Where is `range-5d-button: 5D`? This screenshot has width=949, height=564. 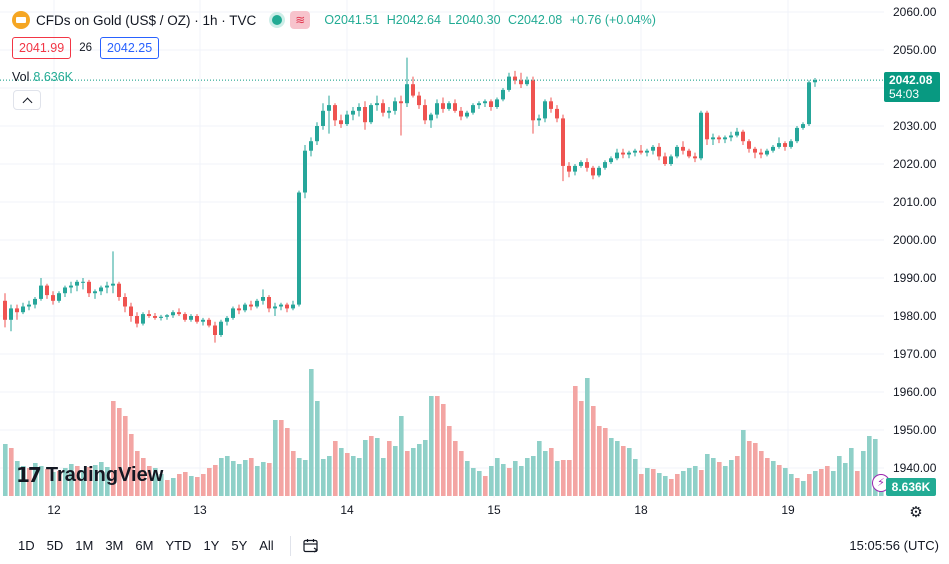
range-5d-button: 5D is located at coordinates (55, 545).